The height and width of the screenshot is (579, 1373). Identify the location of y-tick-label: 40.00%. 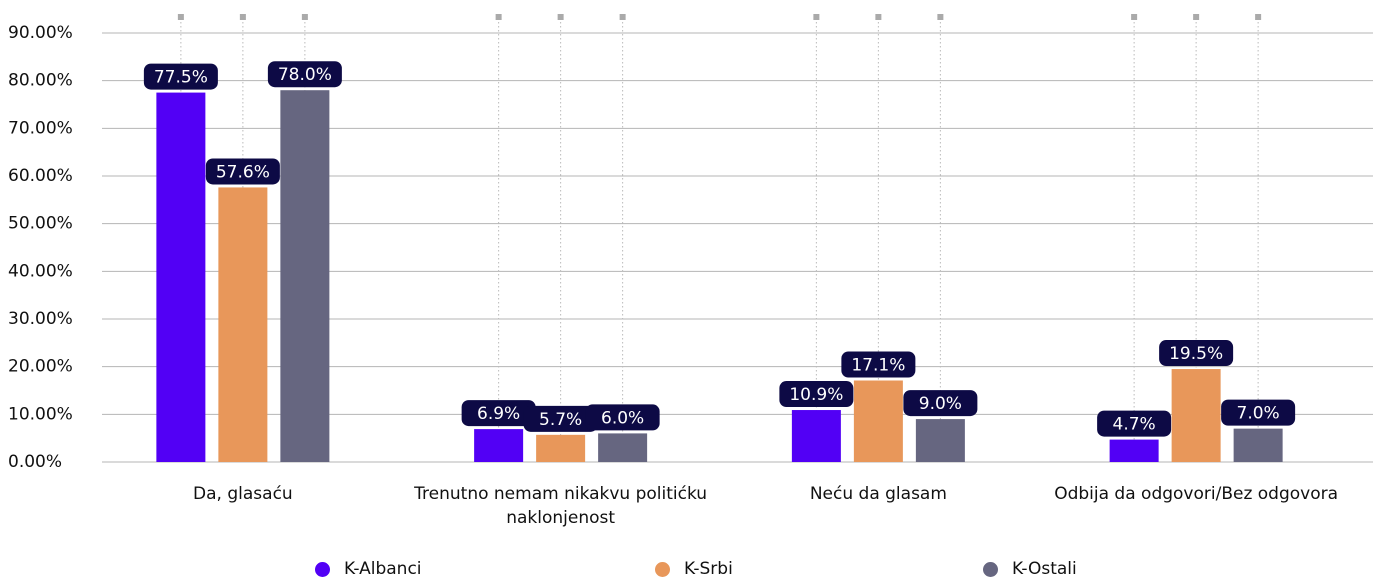
(40, 271).